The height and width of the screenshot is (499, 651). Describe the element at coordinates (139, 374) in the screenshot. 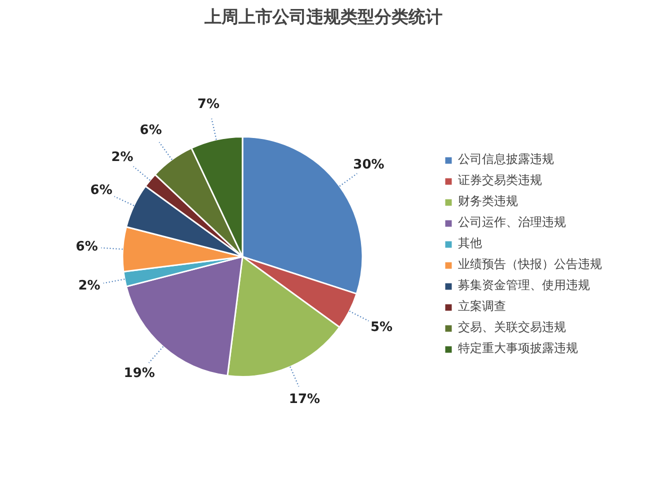

I see `data-label: 19%` at that location.